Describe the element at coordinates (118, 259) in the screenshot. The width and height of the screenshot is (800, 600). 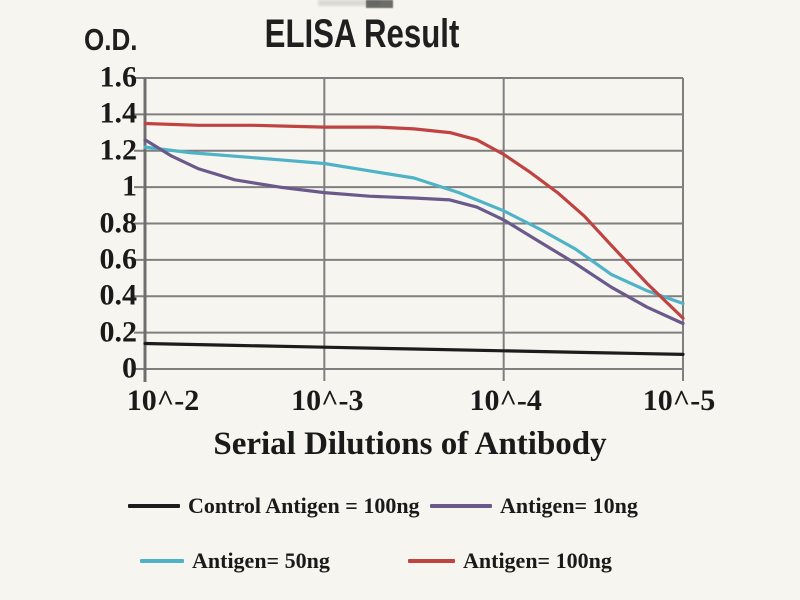
I see `y-tick-label: 0.6` at that location.